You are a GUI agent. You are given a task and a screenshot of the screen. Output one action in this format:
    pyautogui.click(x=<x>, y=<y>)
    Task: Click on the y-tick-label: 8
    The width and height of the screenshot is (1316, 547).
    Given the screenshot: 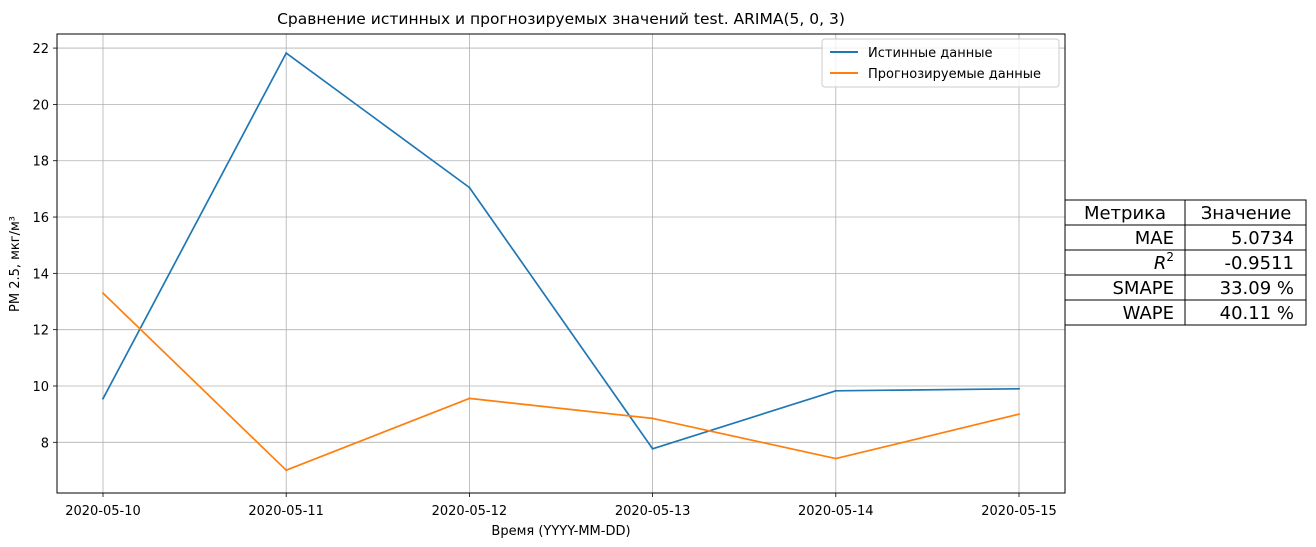 What is the action you would take?
    pyautogui.click(x=45, y=443)
    